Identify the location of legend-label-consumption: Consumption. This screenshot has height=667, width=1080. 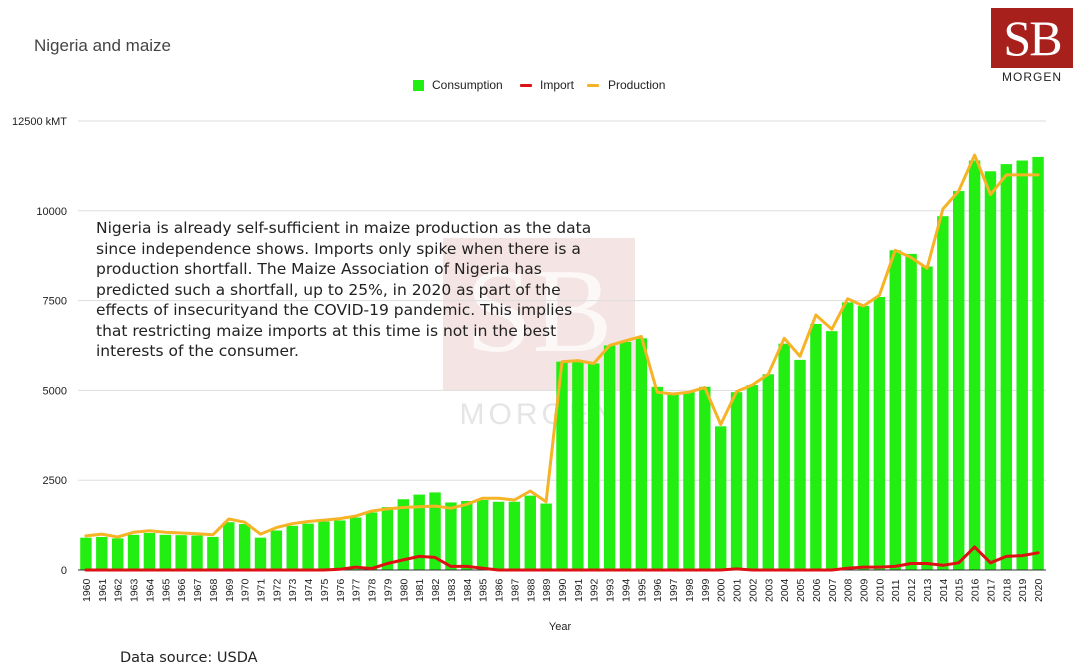
(467, 85).